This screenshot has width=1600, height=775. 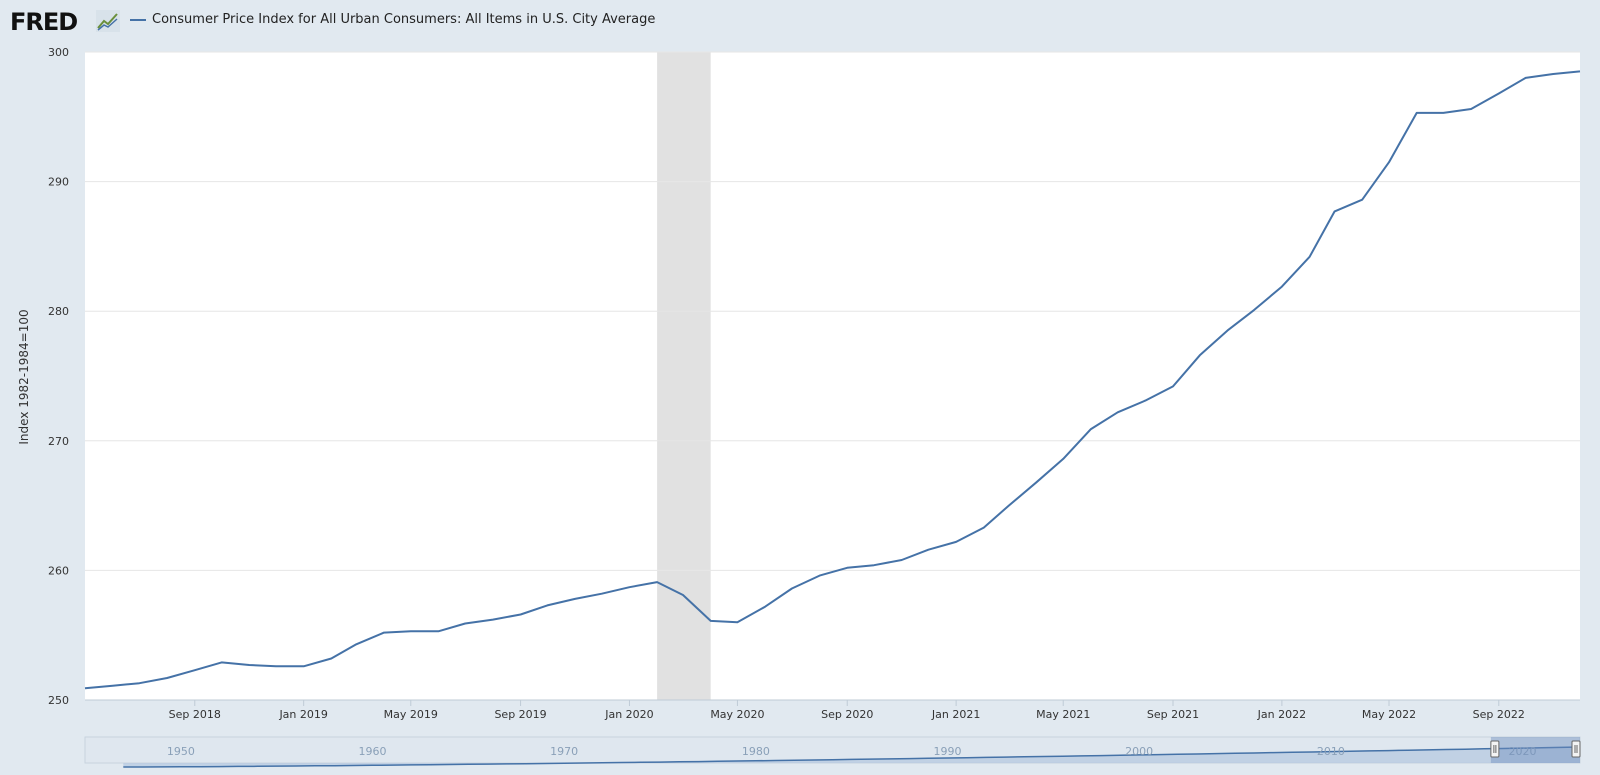 I want to click on x-tick-label: Sep 2020, so click(x=847, y=714).